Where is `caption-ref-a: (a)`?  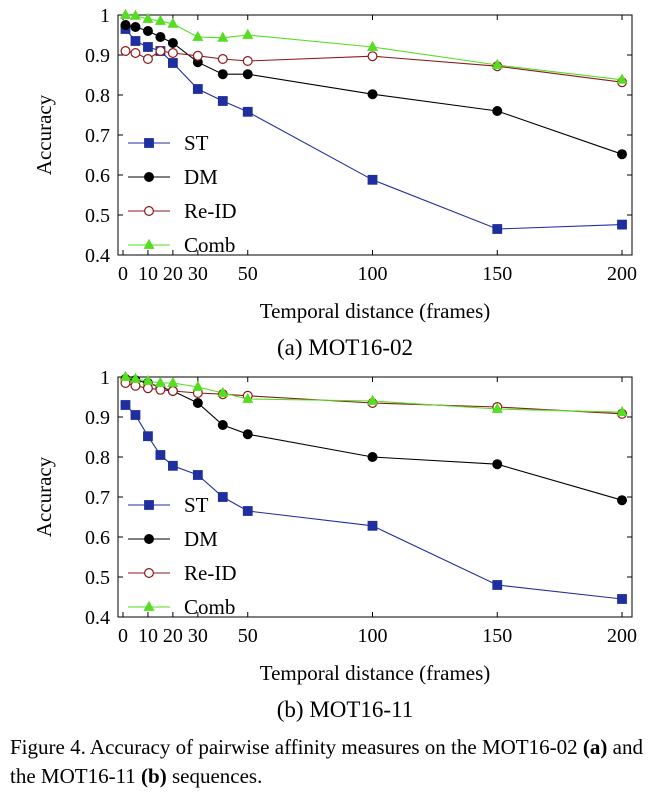 caption-ref-a: (a) is located at coordinates (595, 747).